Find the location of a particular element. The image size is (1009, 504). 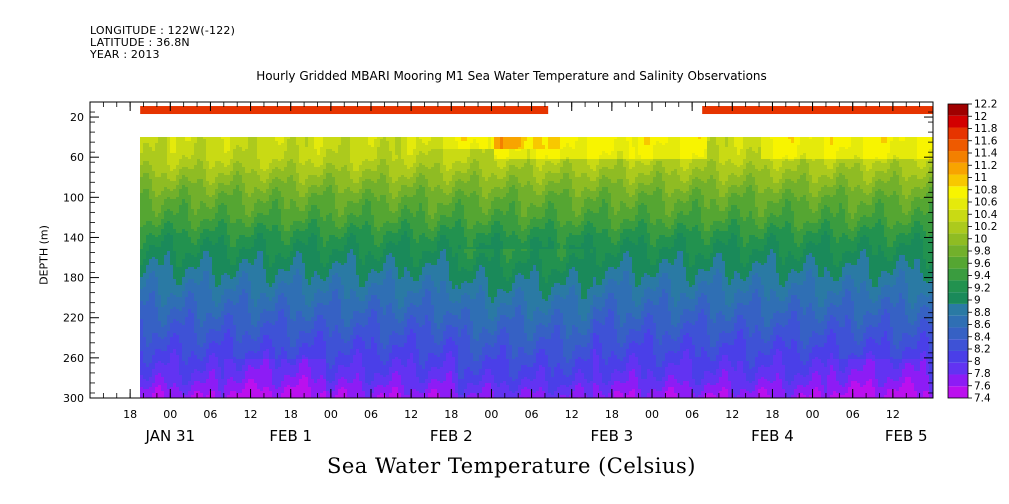

colorbar-label: 7.6 is located at coordinates (982, 386).